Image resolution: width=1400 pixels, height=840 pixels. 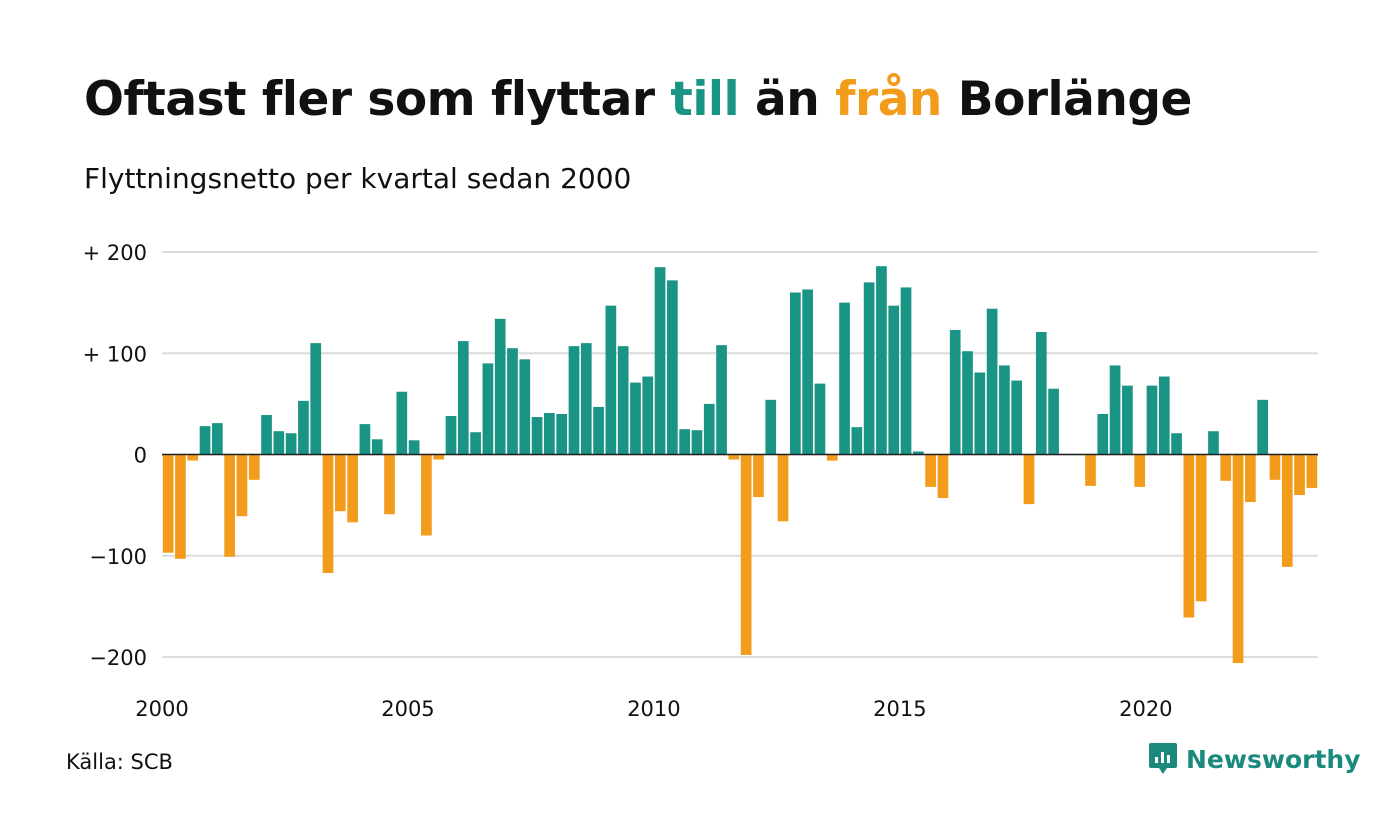 What do you see at coordinates (115, 253) in the screenshot?
I see `y-tick-label: + 200` at bounding box center [115, 253].